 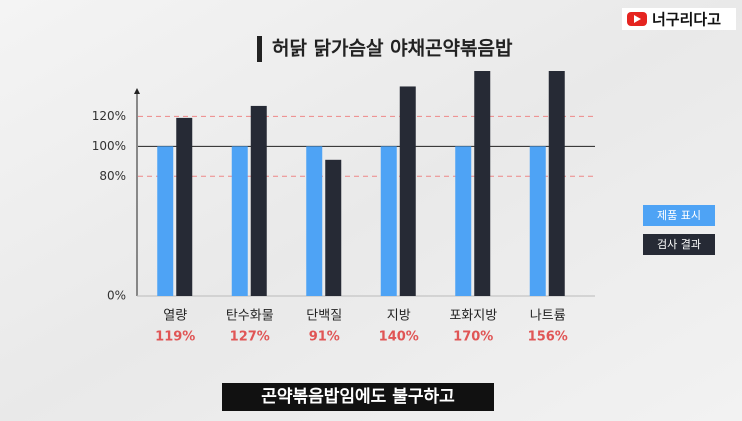 I want to click on x-tick-label: 단백질, so click(x=324, y=316).